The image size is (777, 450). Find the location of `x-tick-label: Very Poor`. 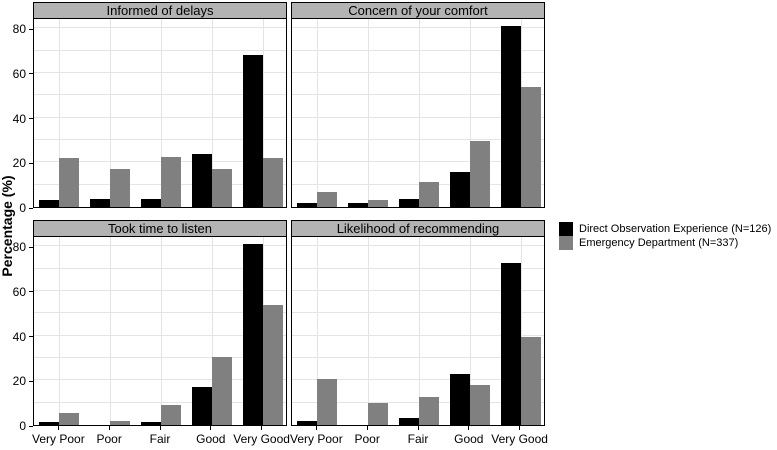

x-tick-label: Very Poor is located at coordinates (58, 439).